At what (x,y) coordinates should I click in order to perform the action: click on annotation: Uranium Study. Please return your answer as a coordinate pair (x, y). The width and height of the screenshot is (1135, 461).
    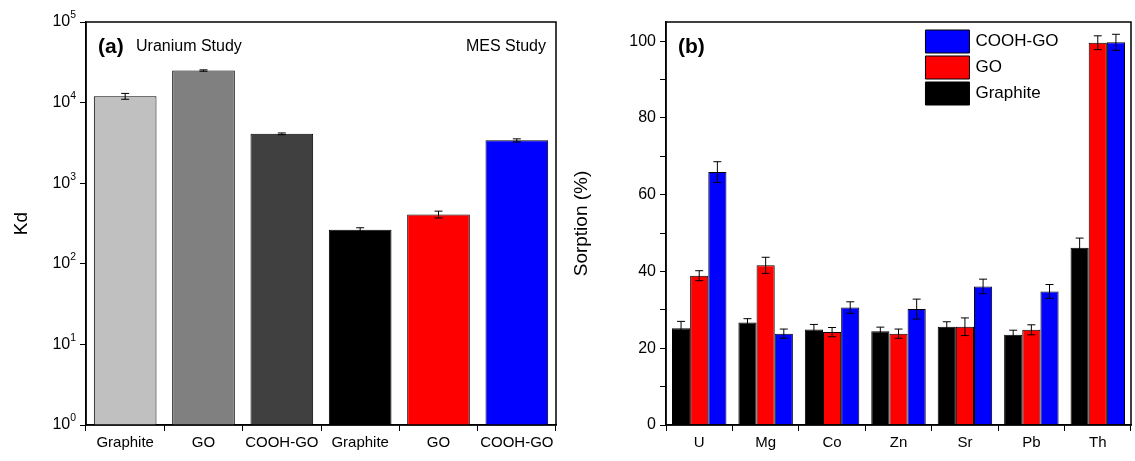
    Looking at the image, I should click on (189, 46).